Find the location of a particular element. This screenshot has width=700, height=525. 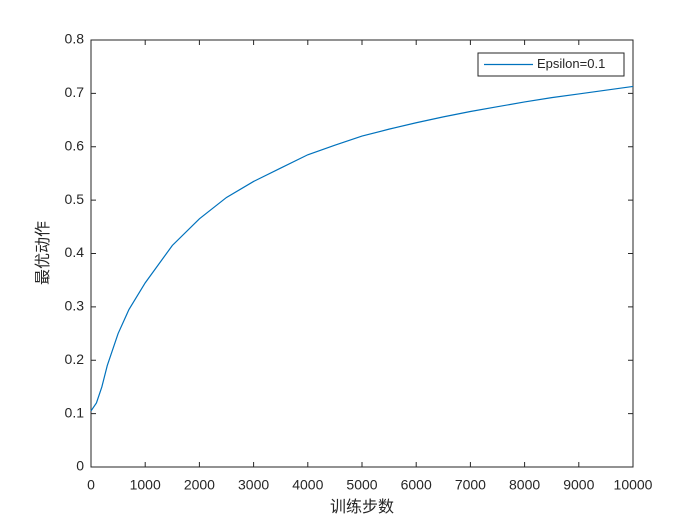

legend-box is located at coordinates (551, 64).